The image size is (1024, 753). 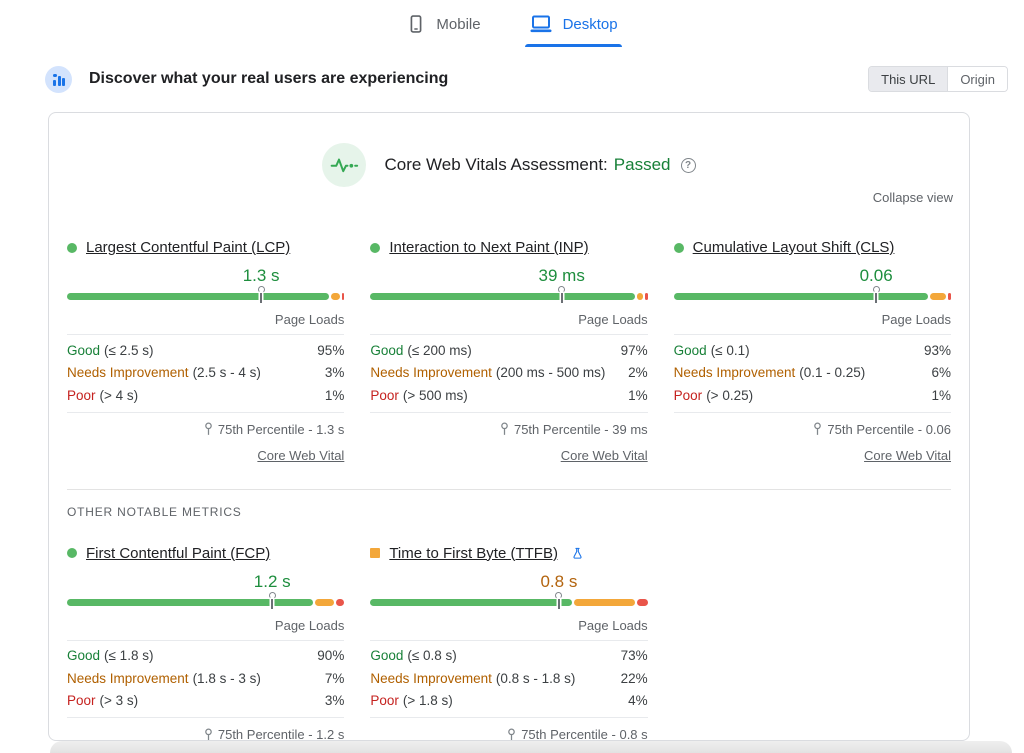 I want to click on good-row: Good (≤ 1.8 s) 90%, so click(x=206, y=655).